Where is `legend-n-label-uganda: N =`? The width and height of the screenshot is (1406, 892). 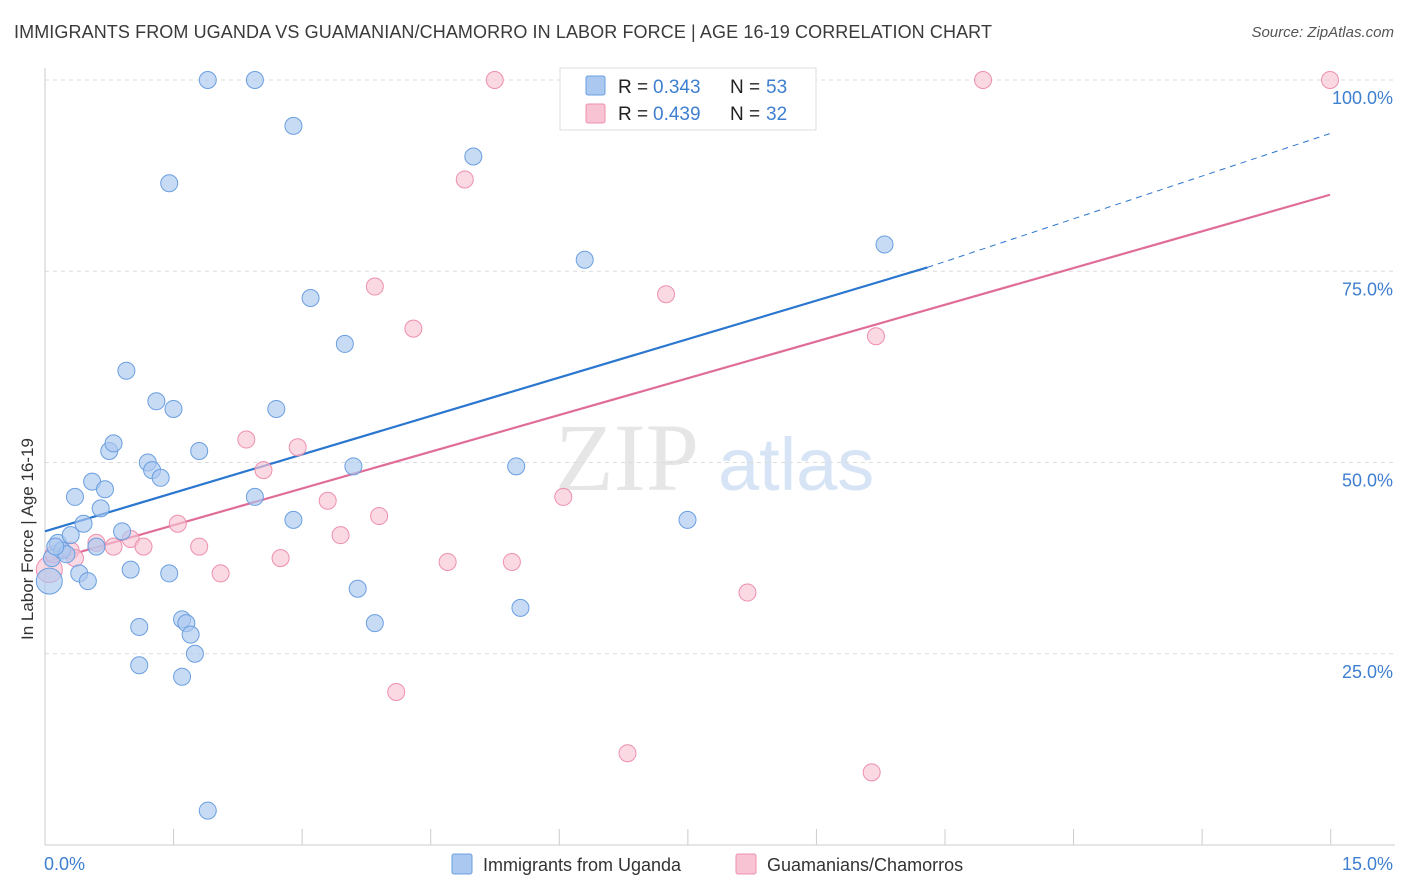 legend-n-label-uganda: N = is located at coordinates (745, 87).